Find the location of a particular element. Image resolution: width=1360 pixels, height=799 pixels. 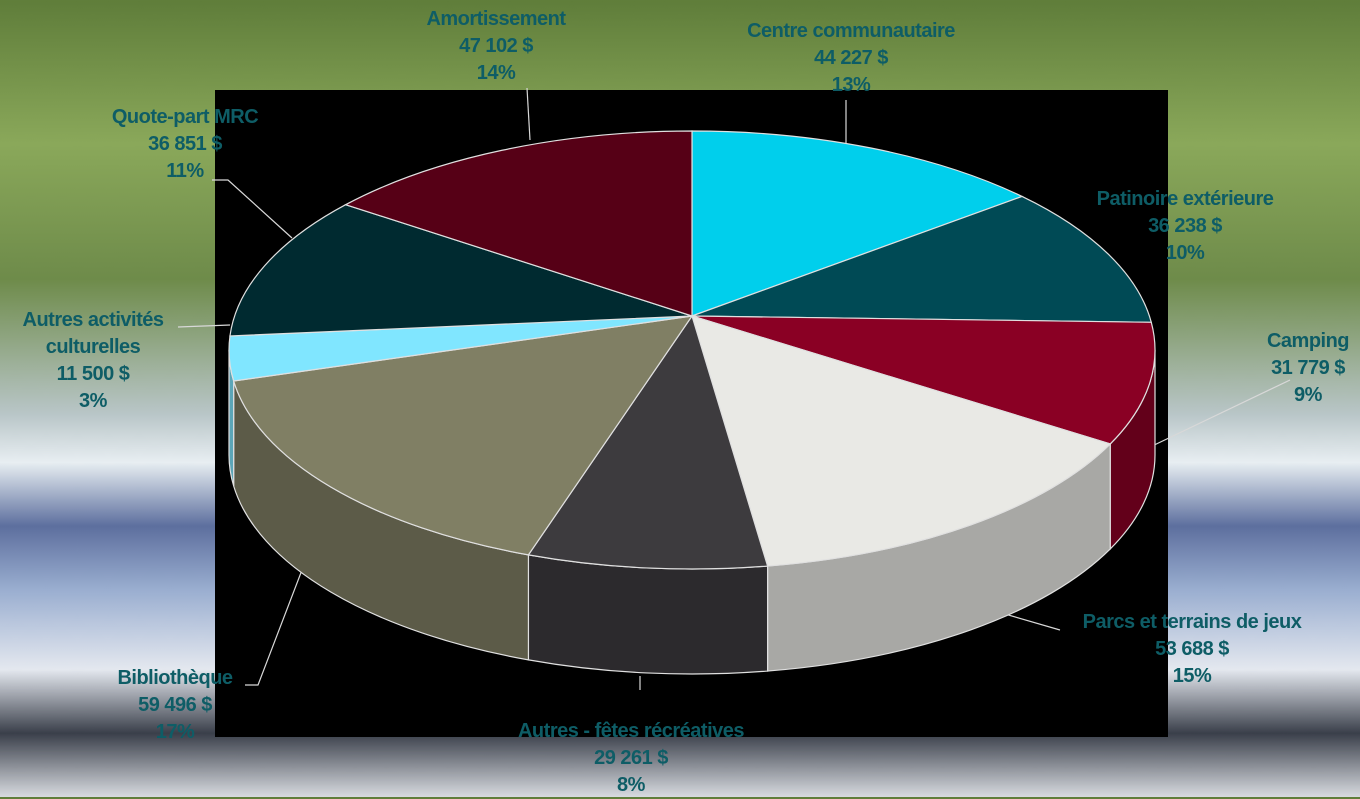

category-label: Centre communautaire is located at coordinates (851, 31).